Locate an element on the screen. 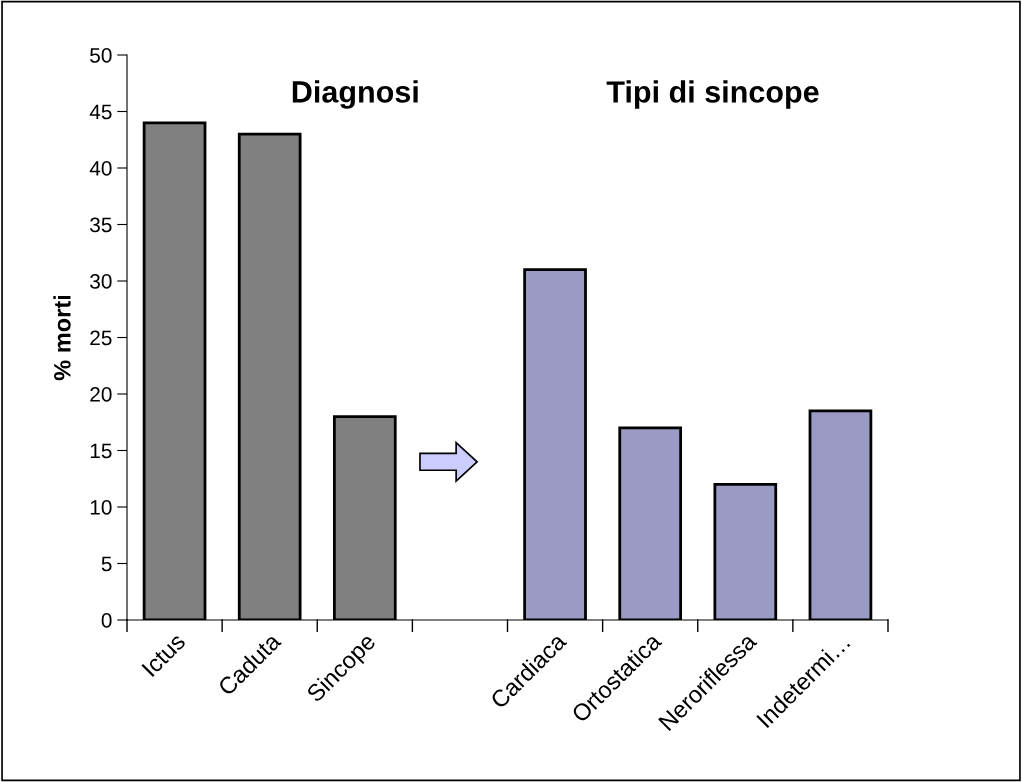 This screenshot has width=1022, height=782. y-tick-label: 10 is located at coordinates (101, 507).